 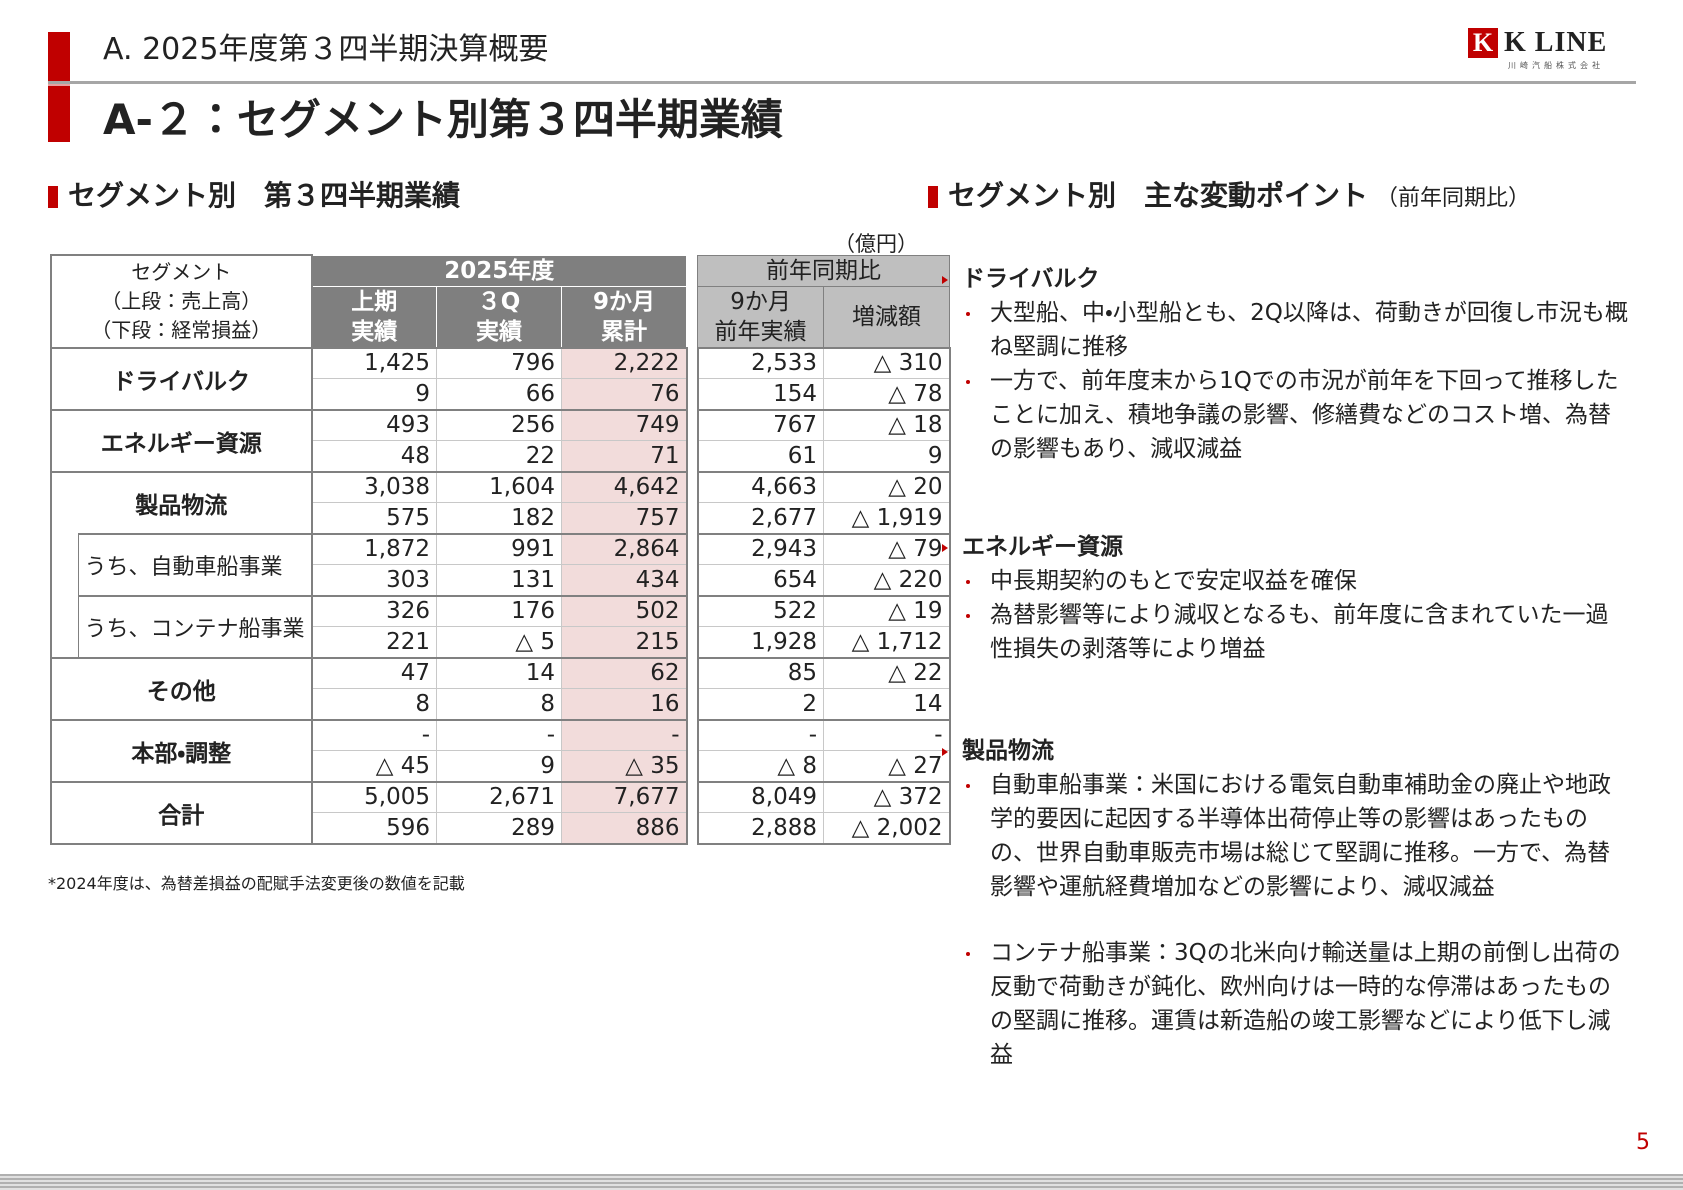 I want to click on footer-stripes, so click(x=841, y=1182).